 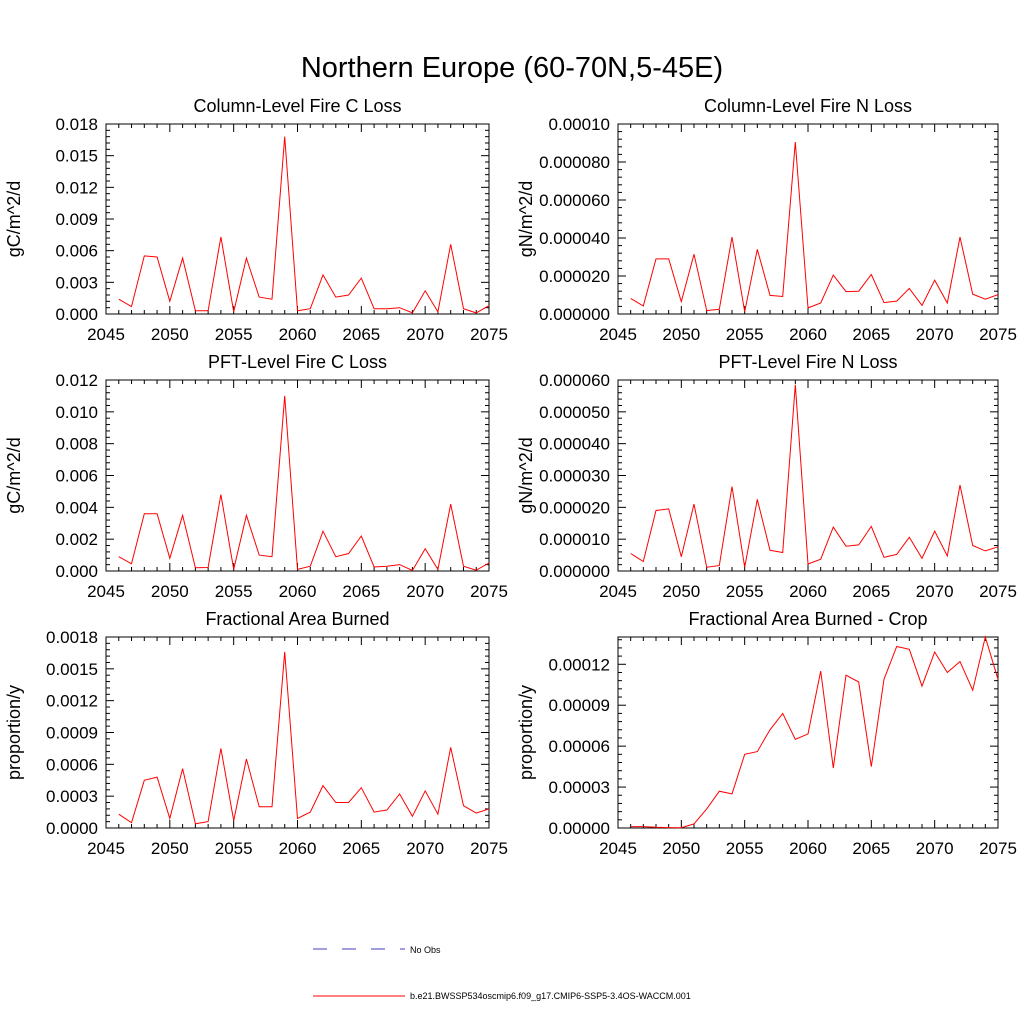 I want to click on figure-title: Northern Europe (60-70N,5-45E), so click(x=512, y=68).